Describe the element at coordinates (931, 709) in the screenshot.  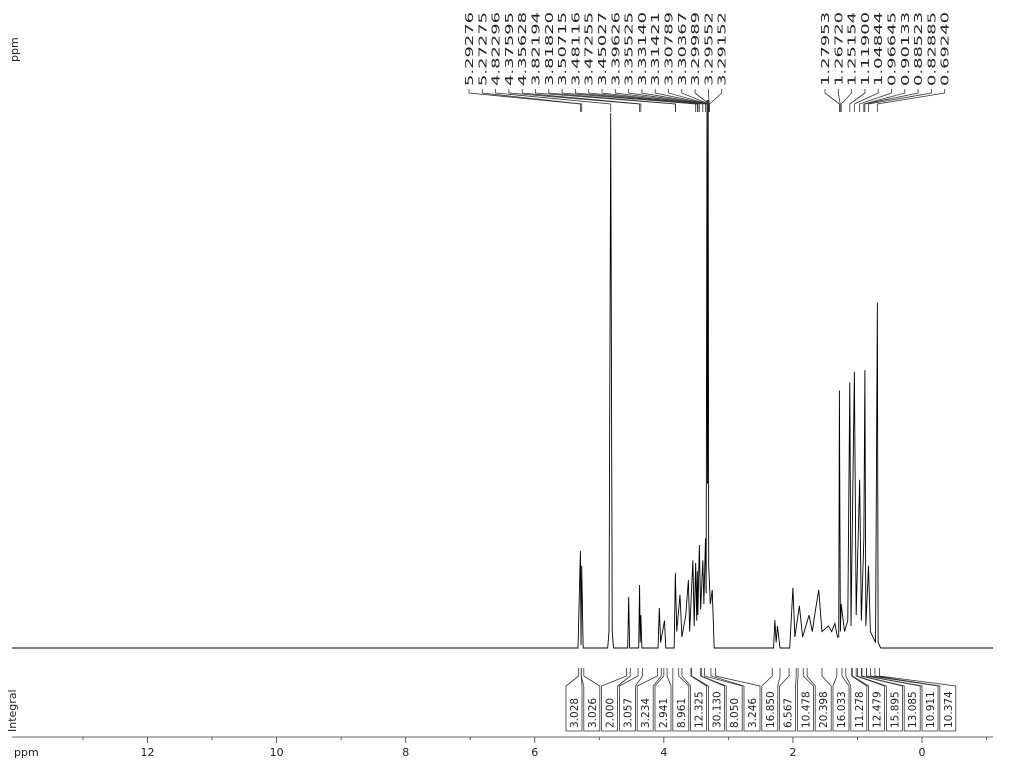
I see `integral-label: 10.911` at that location.